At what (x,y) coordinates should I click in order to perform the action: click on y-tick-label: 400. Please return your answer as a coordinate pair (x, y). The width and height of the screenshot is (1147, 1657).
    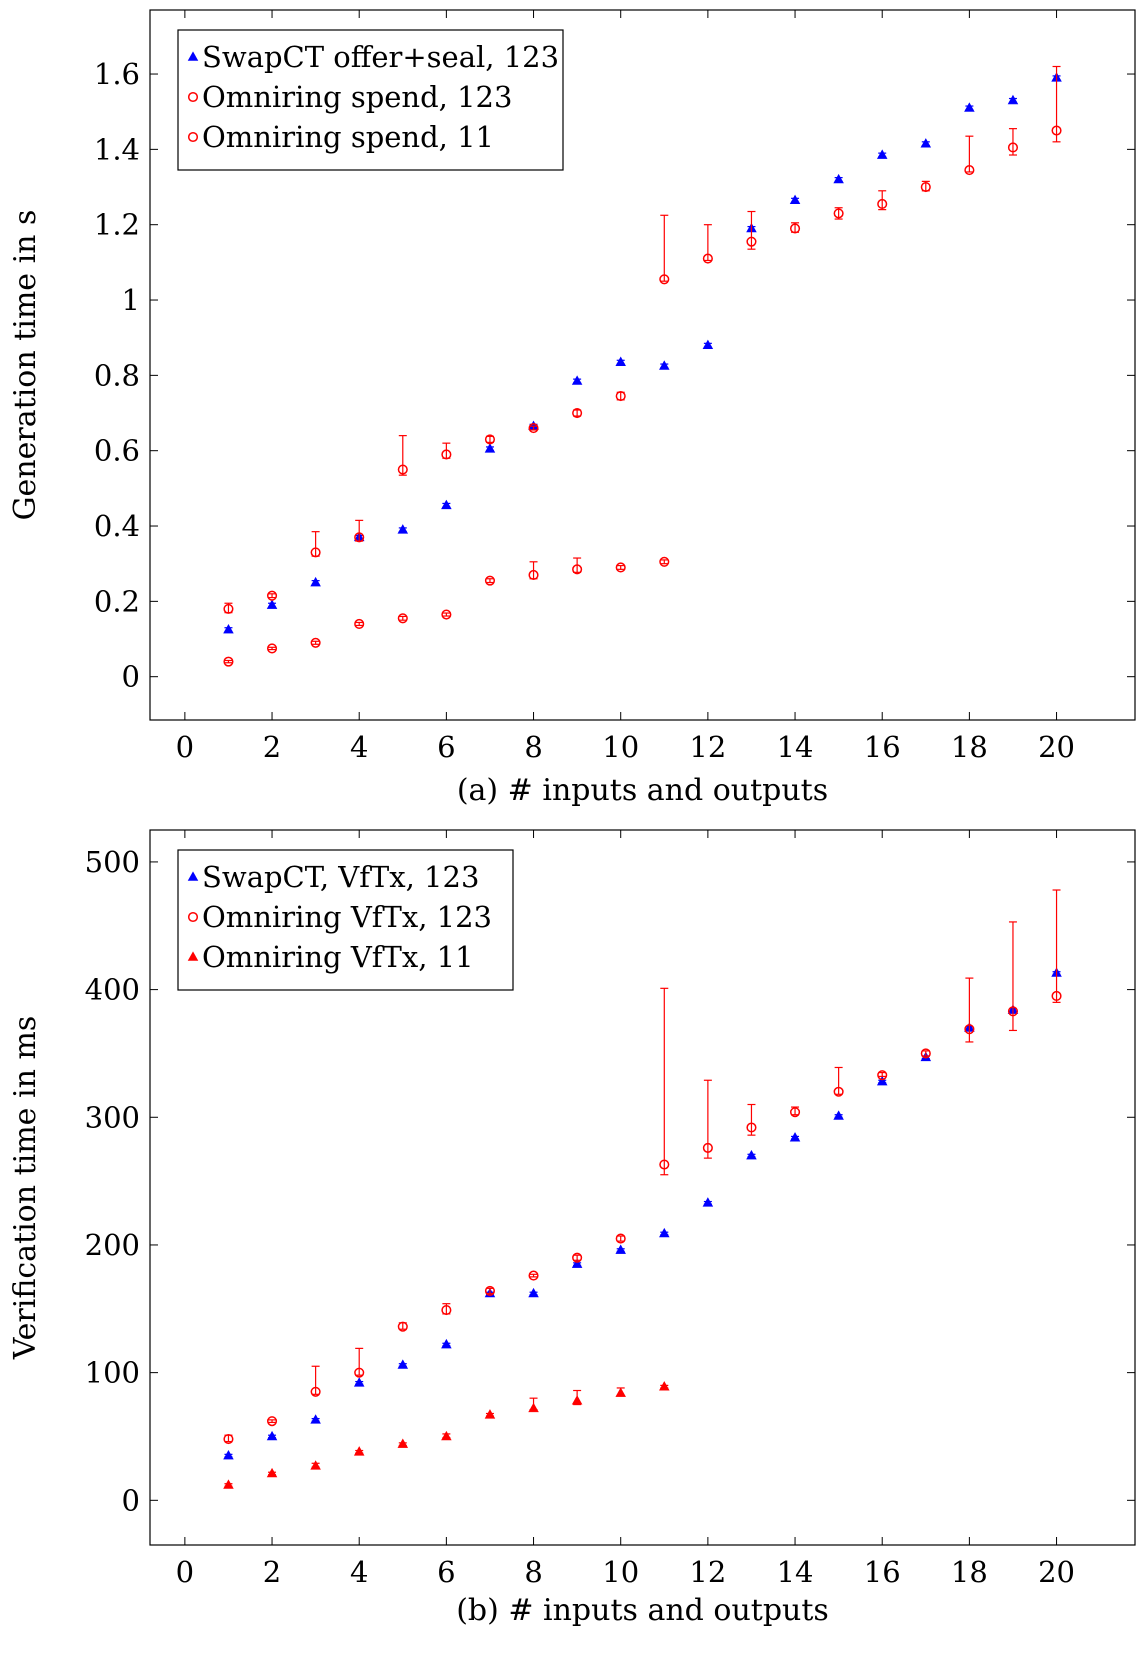
    Looking at the image, I should click on (112, 990).